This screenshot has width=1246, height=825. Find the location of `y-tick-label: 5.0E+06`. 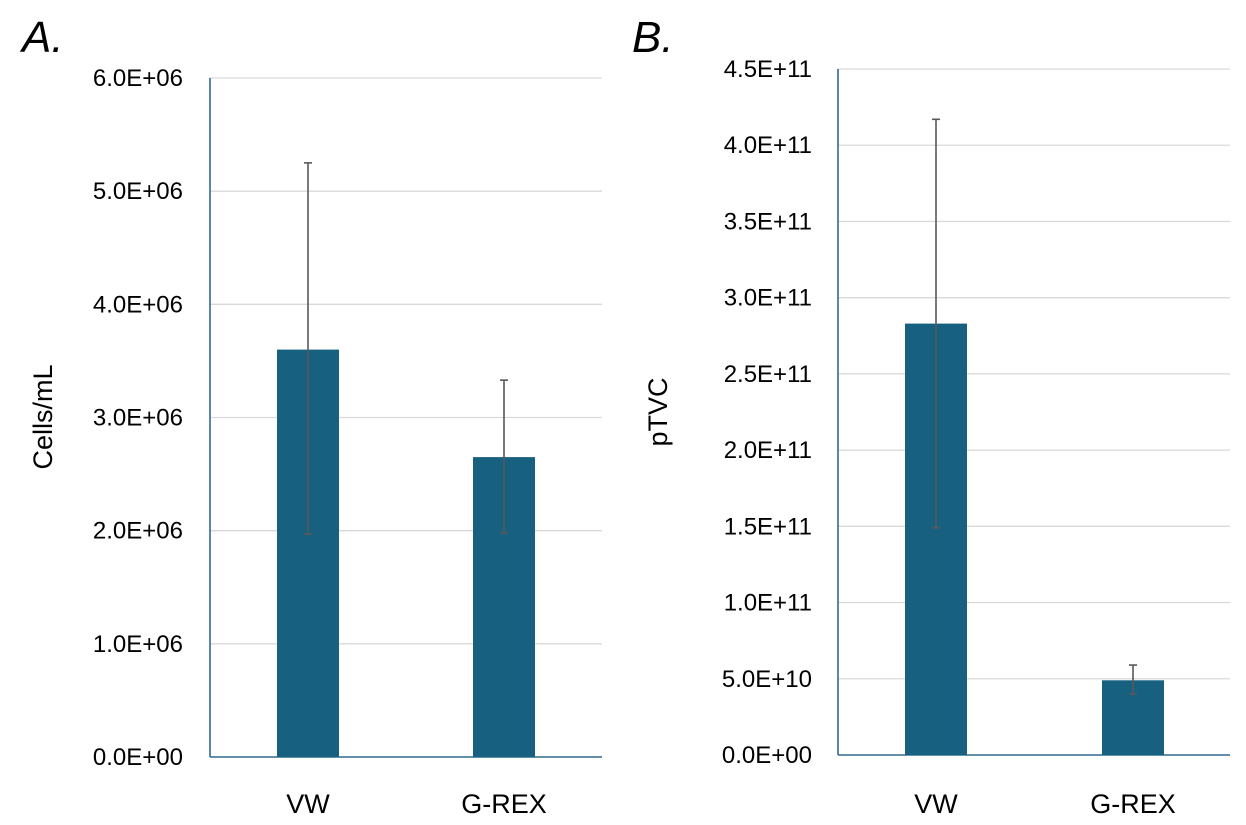

y-tick-label: 5.0E+06 is located at coordinates (138, 191).